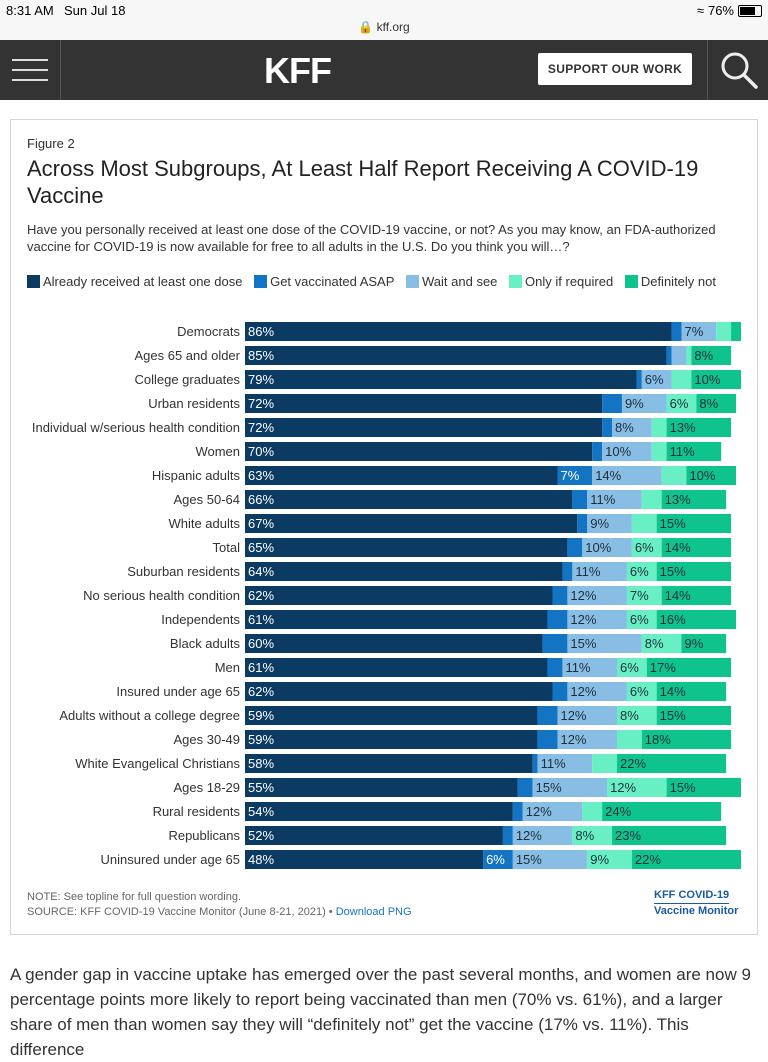  Describe the element at coordinates (207, 787) in the screenshot. I see `category-label: Ages 18-29` at that location.